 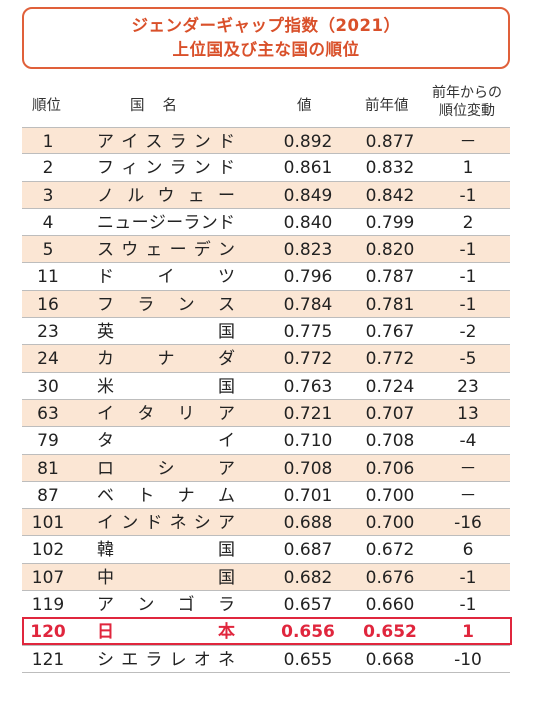 What do you see at coordinates (308, 468) in the screenshot?
I see `cell-value: 0.708` at bounding box center [308, 468].